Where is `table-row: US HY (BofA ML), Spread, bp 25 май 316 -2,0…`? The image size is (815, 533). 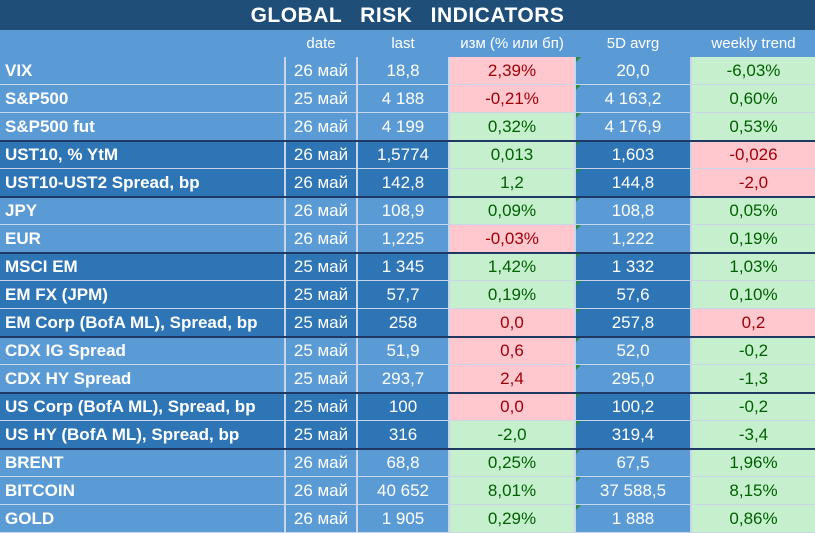
table-row: US HY (BofA ML), Spread, bp 25 май 316 -2,0… is located at coordinates (407, 434).